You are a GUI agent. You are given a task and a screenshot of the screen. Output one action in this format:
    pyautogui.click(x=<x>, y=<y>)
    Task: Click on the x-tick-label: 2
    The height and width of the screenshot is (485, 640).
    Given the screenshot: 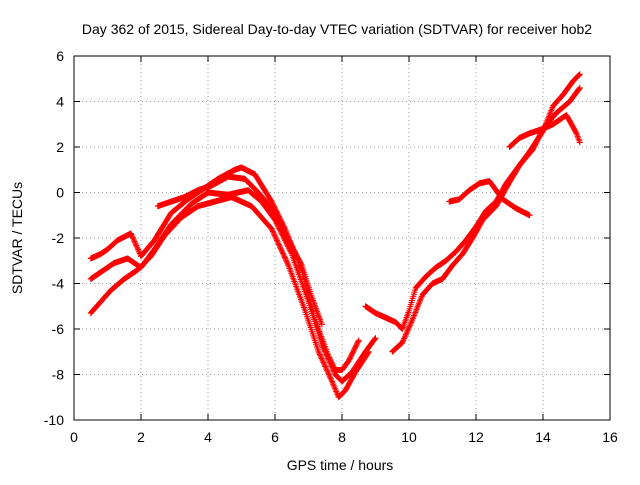 What is the action you would take?
    pyautogui.click(x=141, y=437)
    